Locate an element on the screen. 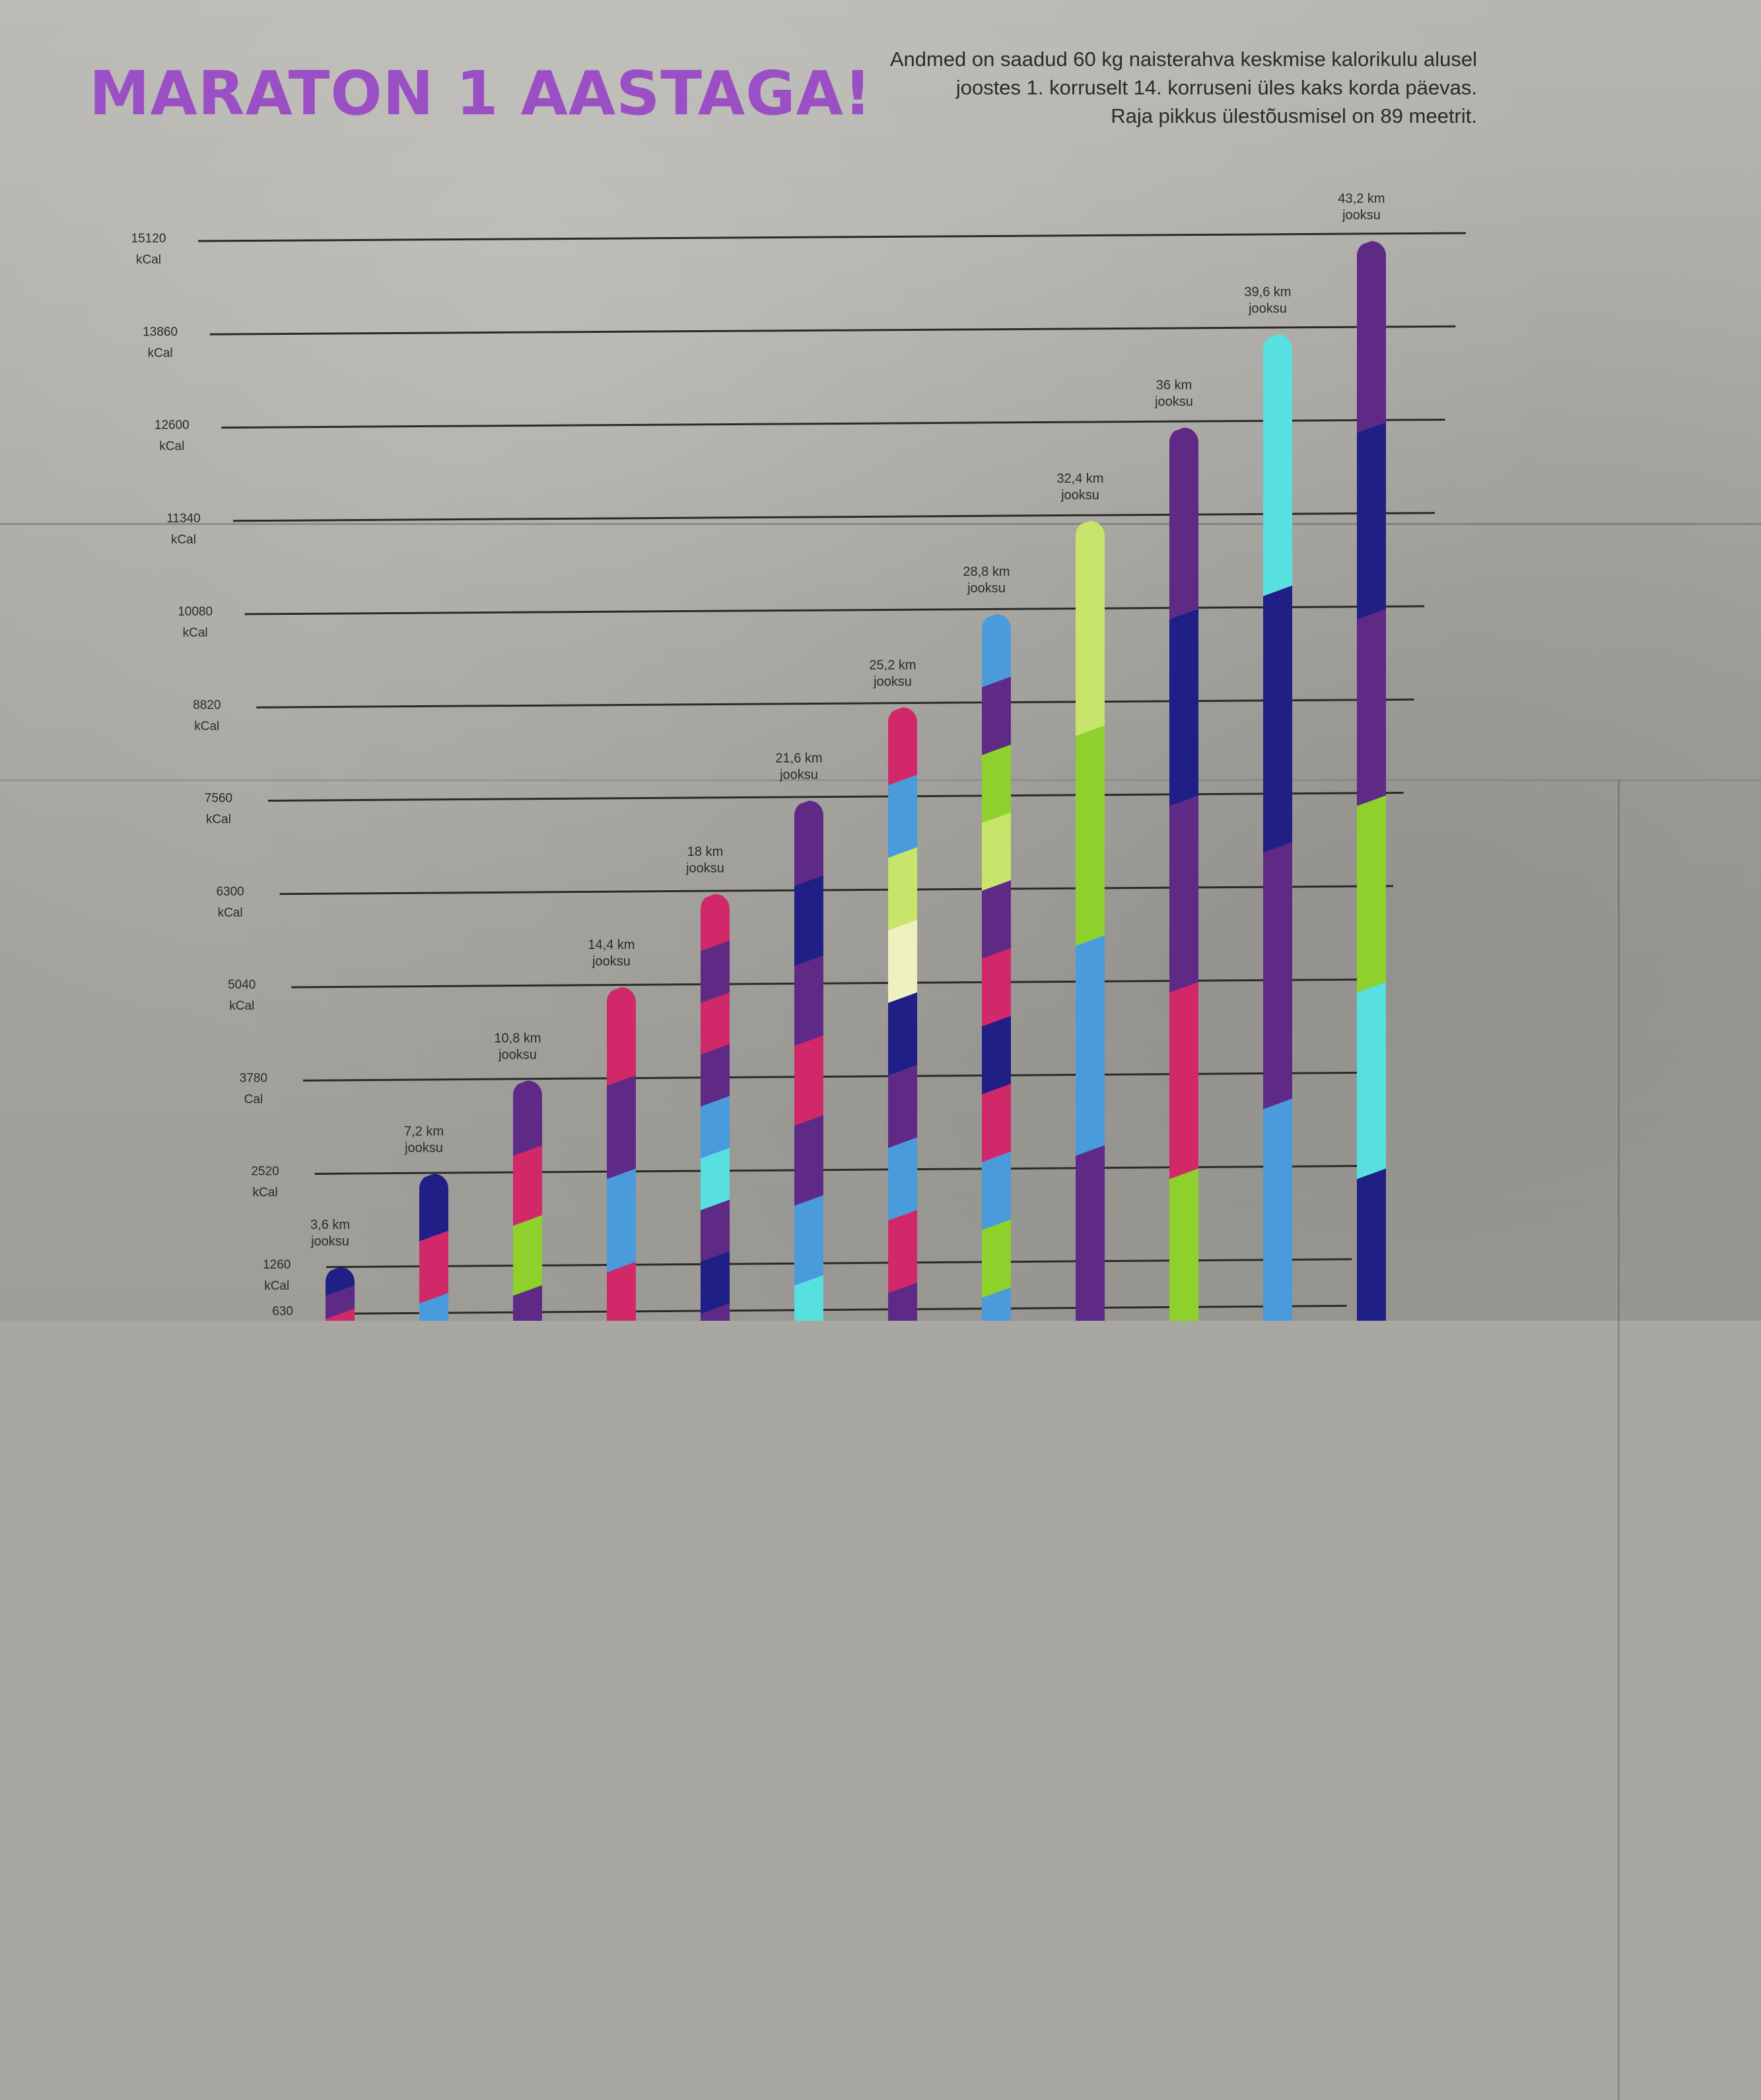 The height and width of the screenshot is (2100, 1761). bar-distance-label: 32,4 km is located at coordinates (1079, 479).